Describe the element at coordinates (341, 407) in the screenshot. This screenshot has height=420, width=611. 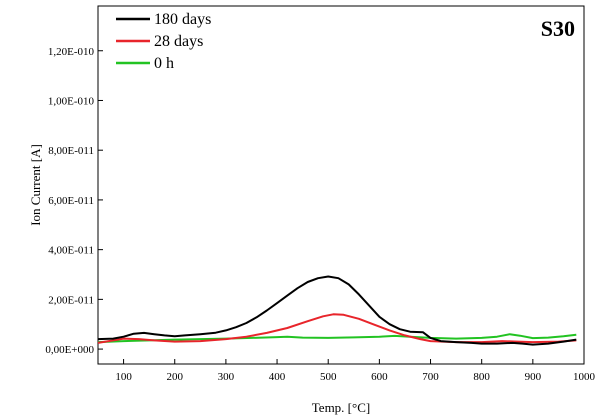
I see `x-axis-title: Temp. [°C]` at that location.